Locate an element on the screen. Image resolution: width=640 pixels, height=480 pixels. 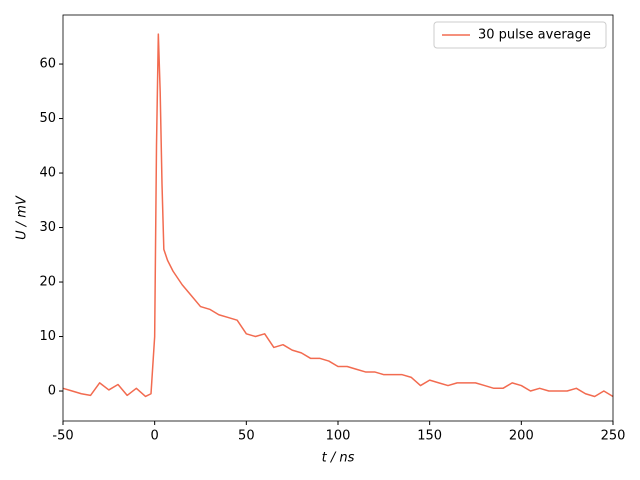
y-tick-label: 60 is located at coordinates (47, 64).